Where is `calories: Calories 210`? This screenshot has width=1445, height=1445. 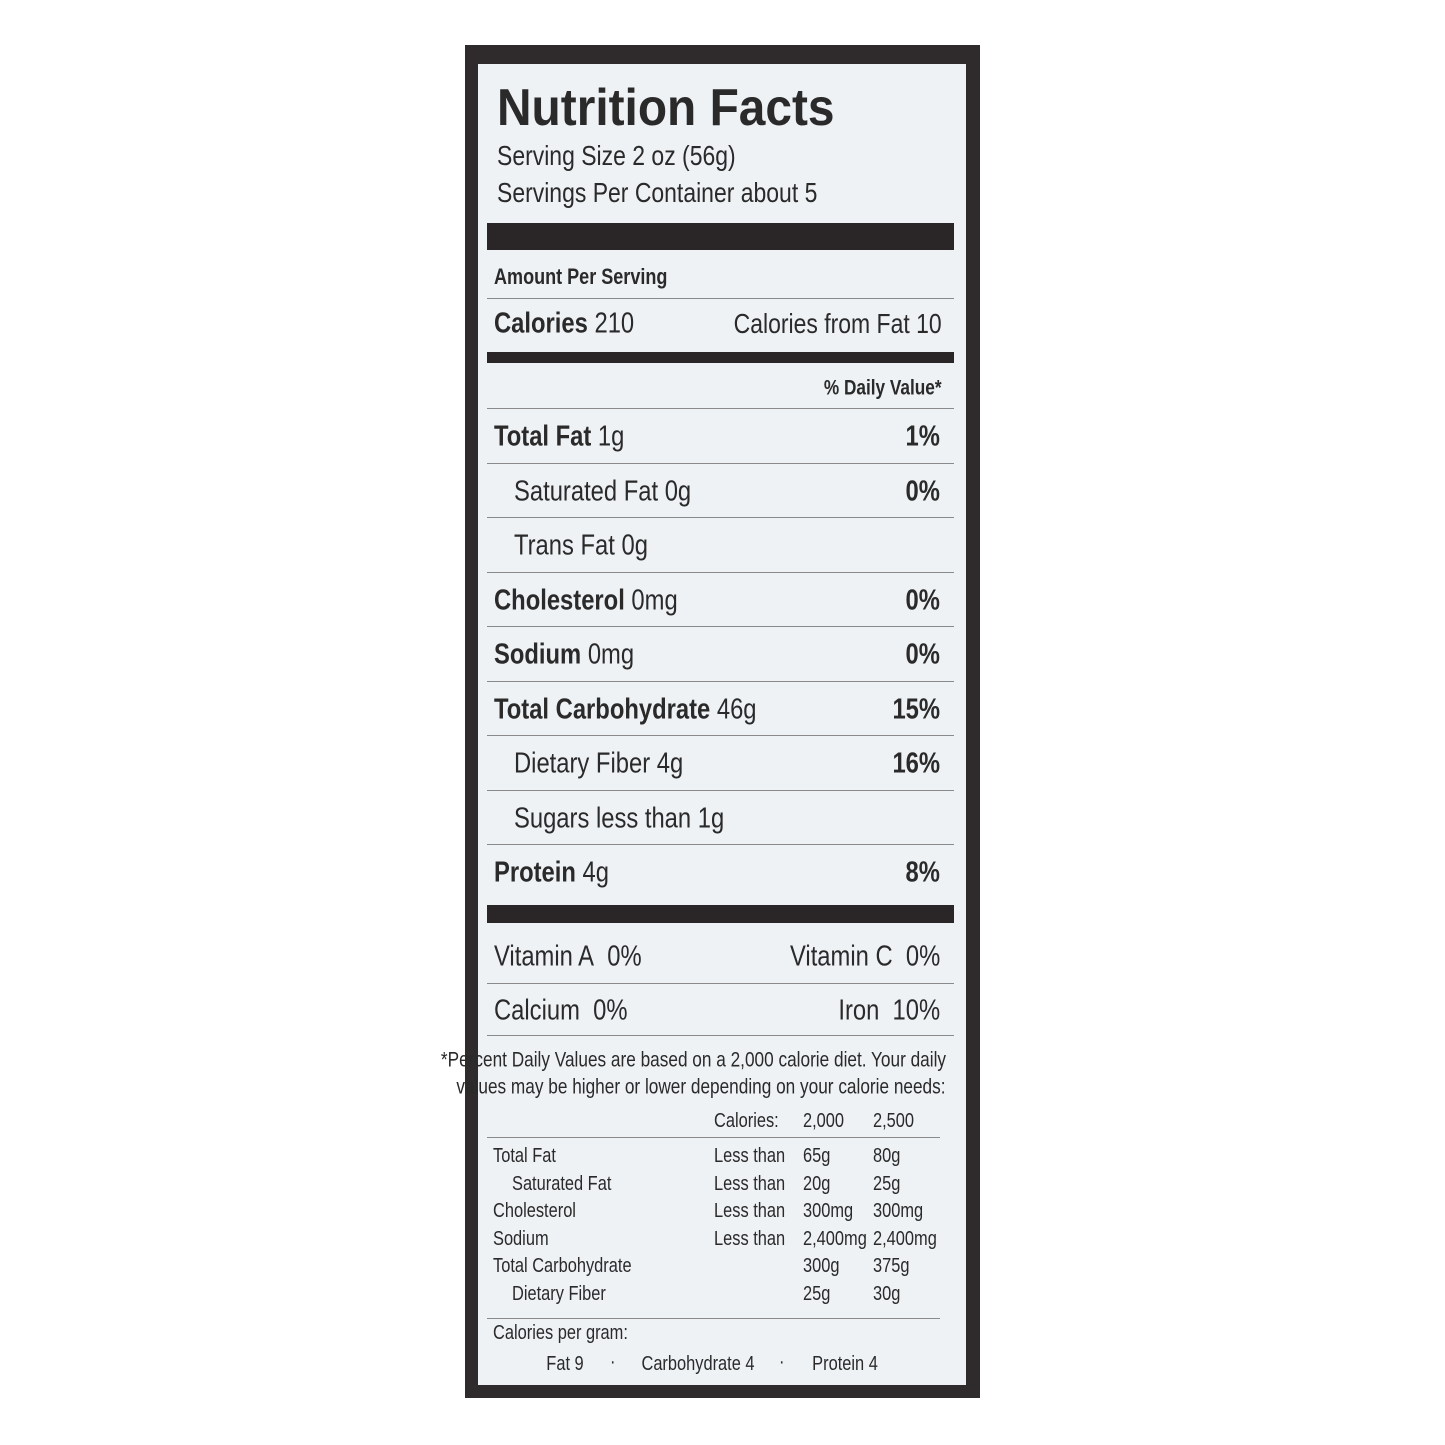 calories: Calories 210 is located at coordinates (564, 323).